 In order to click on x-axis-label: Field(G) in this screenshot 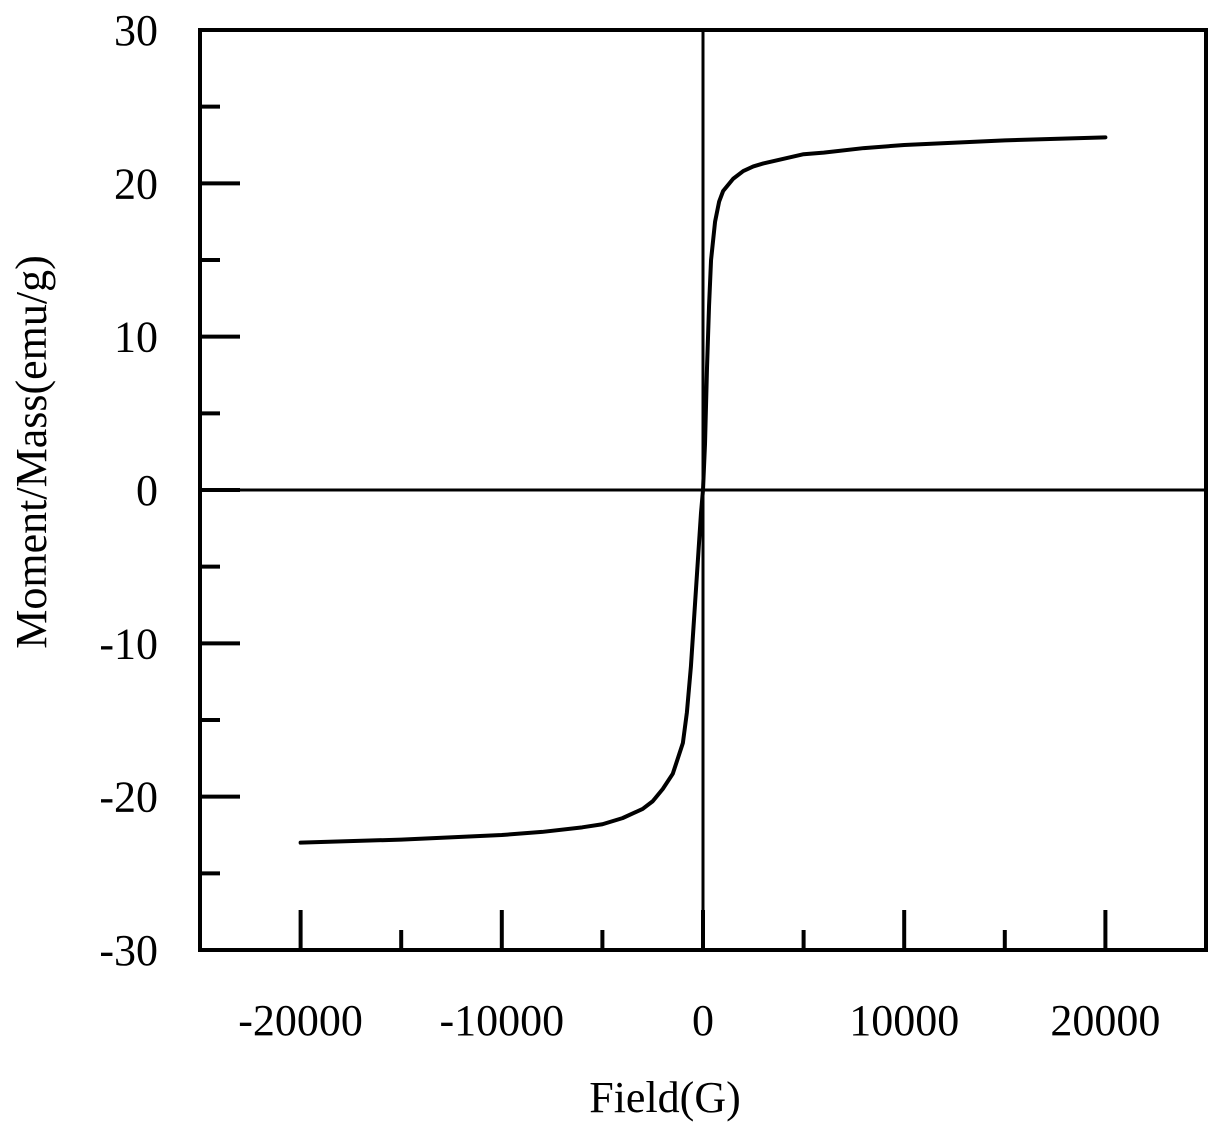, I will do `click(665, 1097)`.